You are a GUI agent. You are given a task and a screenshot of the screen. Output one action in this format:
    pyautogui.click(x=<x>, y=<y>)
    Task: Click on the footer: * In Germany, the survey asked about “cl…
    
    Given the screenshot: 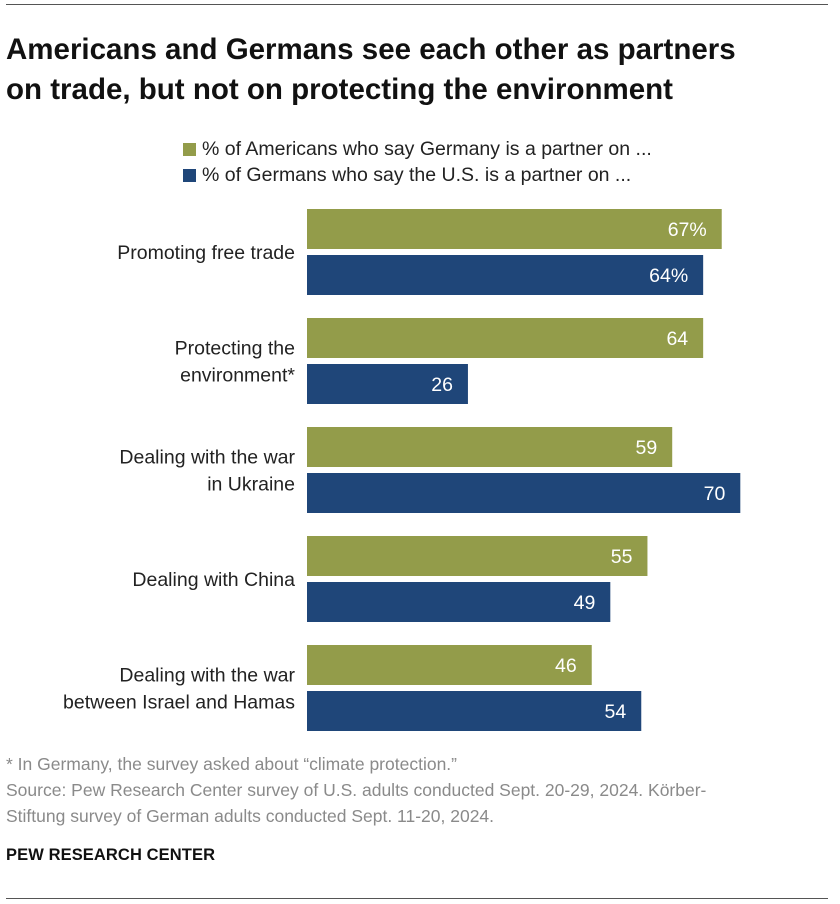 What is the action you would take?
    pyautogui.click(x=356, y=790)
    